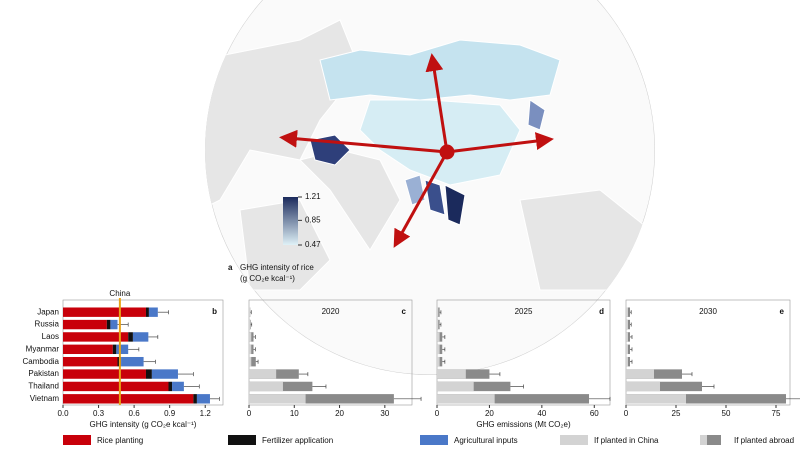  What do you see at coordinates (294, 413) in the screenshot?
I see `x-tick-label: 10` at bounding box center [294, 413].